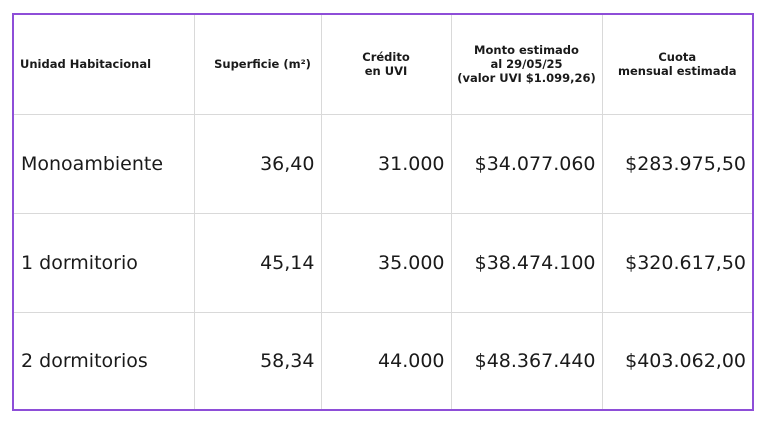 The height and width of the screenshot is (422, 765). Describe the element at coordinates (258, 164) in the screenshot. I see `cell-surface: 36,40` at that location.